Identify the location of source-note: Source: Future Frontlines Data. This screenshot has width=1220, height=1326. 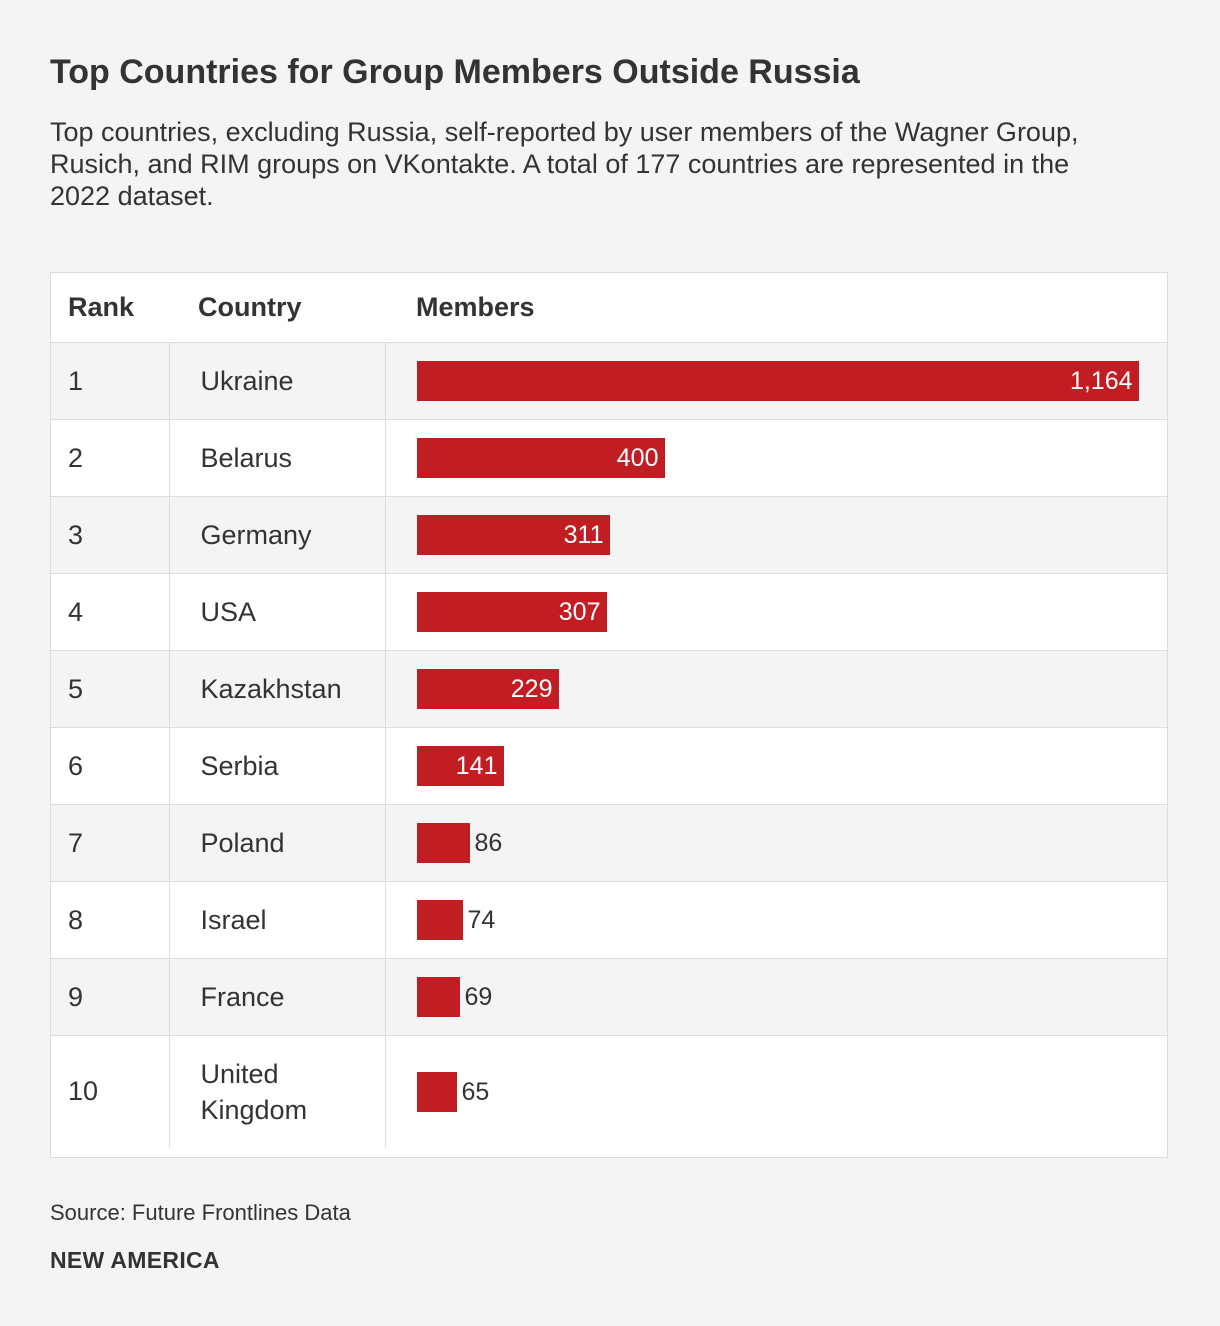
(200, 1212).